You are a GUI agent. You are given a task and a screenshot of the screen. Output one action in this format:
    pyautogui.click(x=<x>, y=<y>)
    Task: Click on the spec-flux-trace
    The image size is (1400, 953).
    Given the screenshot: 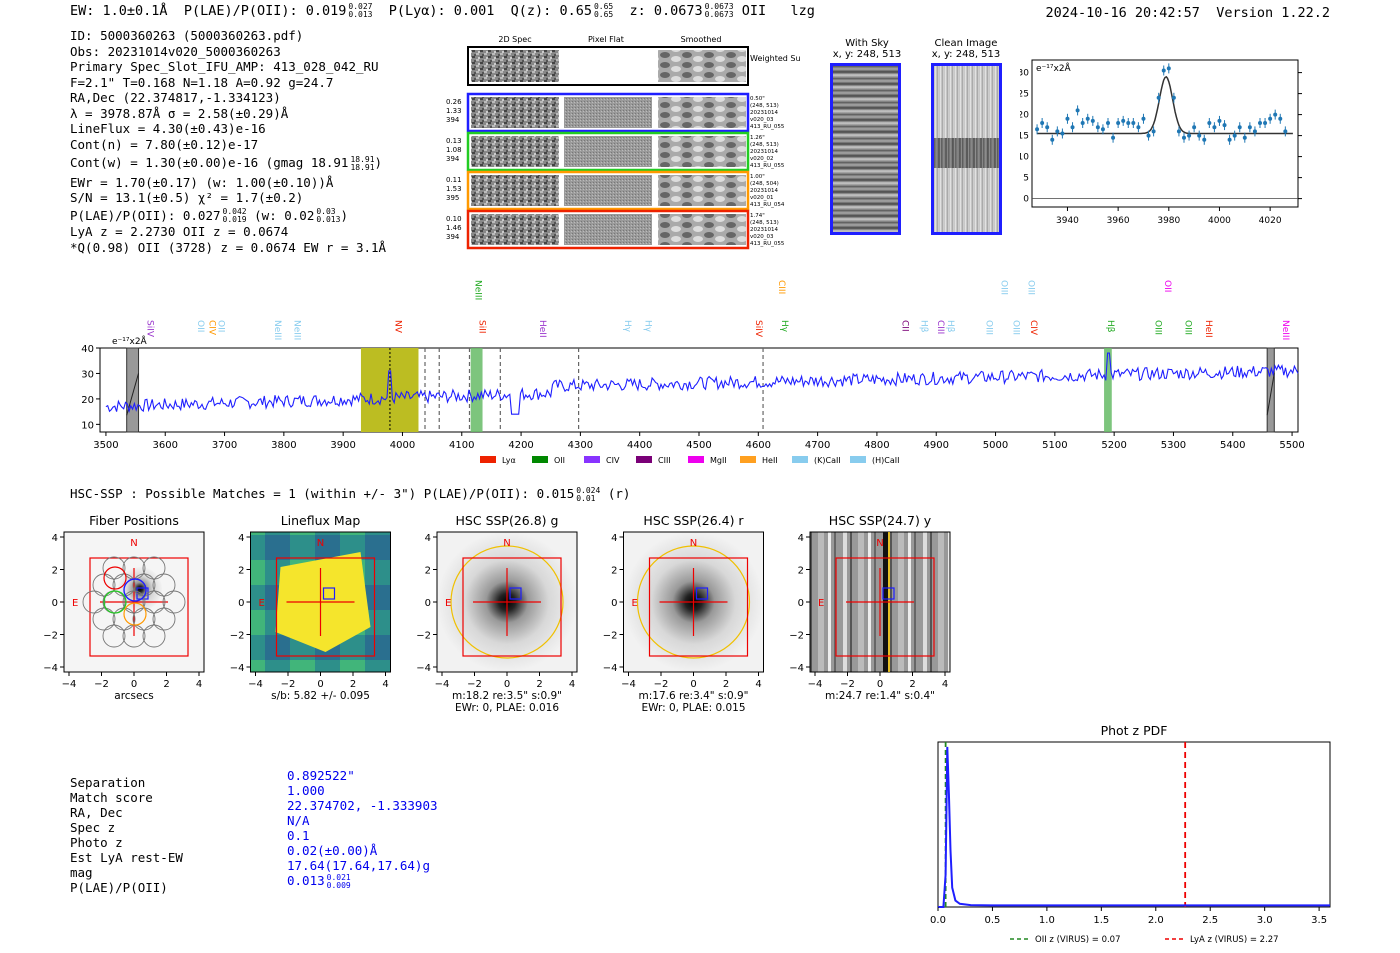 What is the action you would take?
    pyautogui.click(x=702, y=383)
    